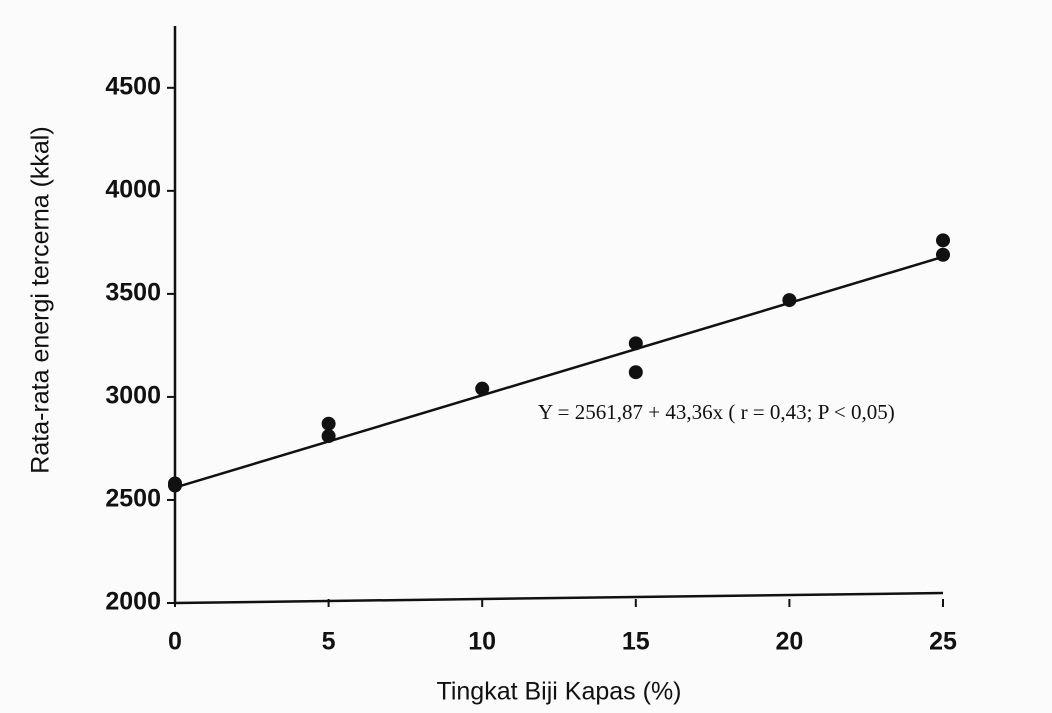 Image resolution: width=1052 pixels, height=713 pixels. Describe the element at coordinates (133, 189) in the screenshot. I see `y-tick-label: 4000` at that location.